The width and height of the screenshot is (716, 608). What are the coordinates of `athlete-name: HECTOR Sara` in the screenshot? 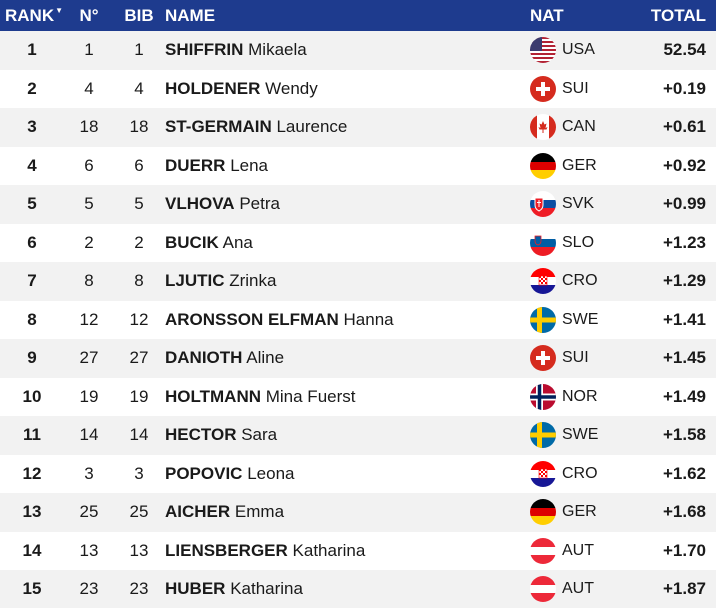 It's located at (347, 435).